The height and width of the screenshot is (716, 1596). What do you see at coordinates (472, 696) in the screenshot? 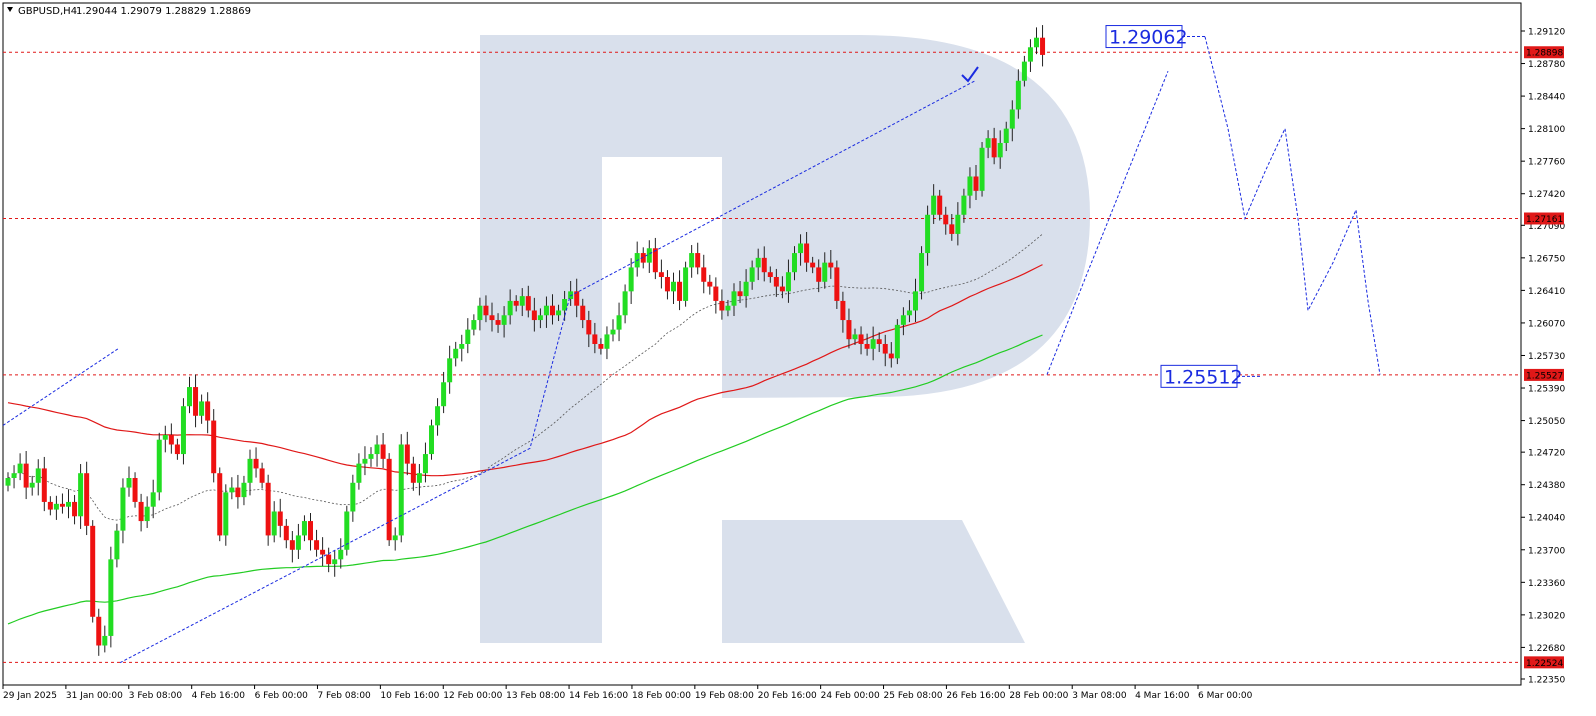
I see `x-tick-label: 12 Feb 00:00` at bounding box center [472, 696].